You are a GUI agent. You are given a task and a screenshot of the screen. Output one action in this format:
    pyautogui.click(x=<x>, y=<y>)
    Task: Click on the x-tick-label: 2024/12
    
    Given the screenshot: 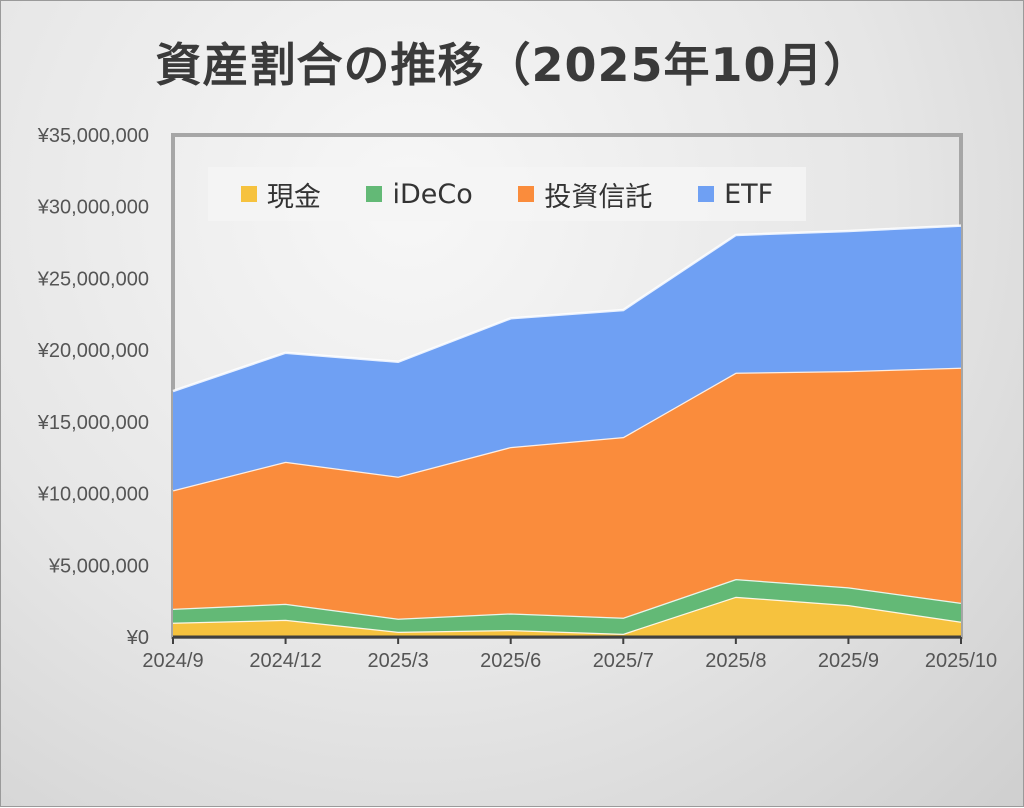 What is the action you would take?
    pyautogui.click(x=285, y=661)
    